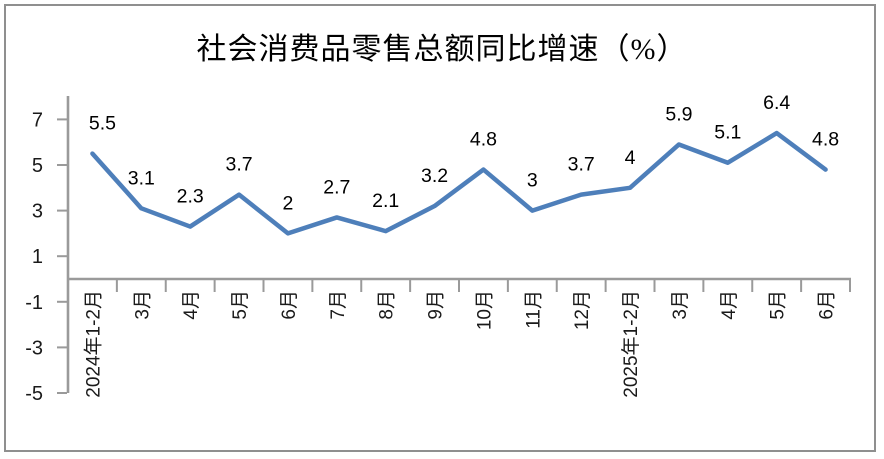  I want to click on data-label: 3.1, so click(141, 178).